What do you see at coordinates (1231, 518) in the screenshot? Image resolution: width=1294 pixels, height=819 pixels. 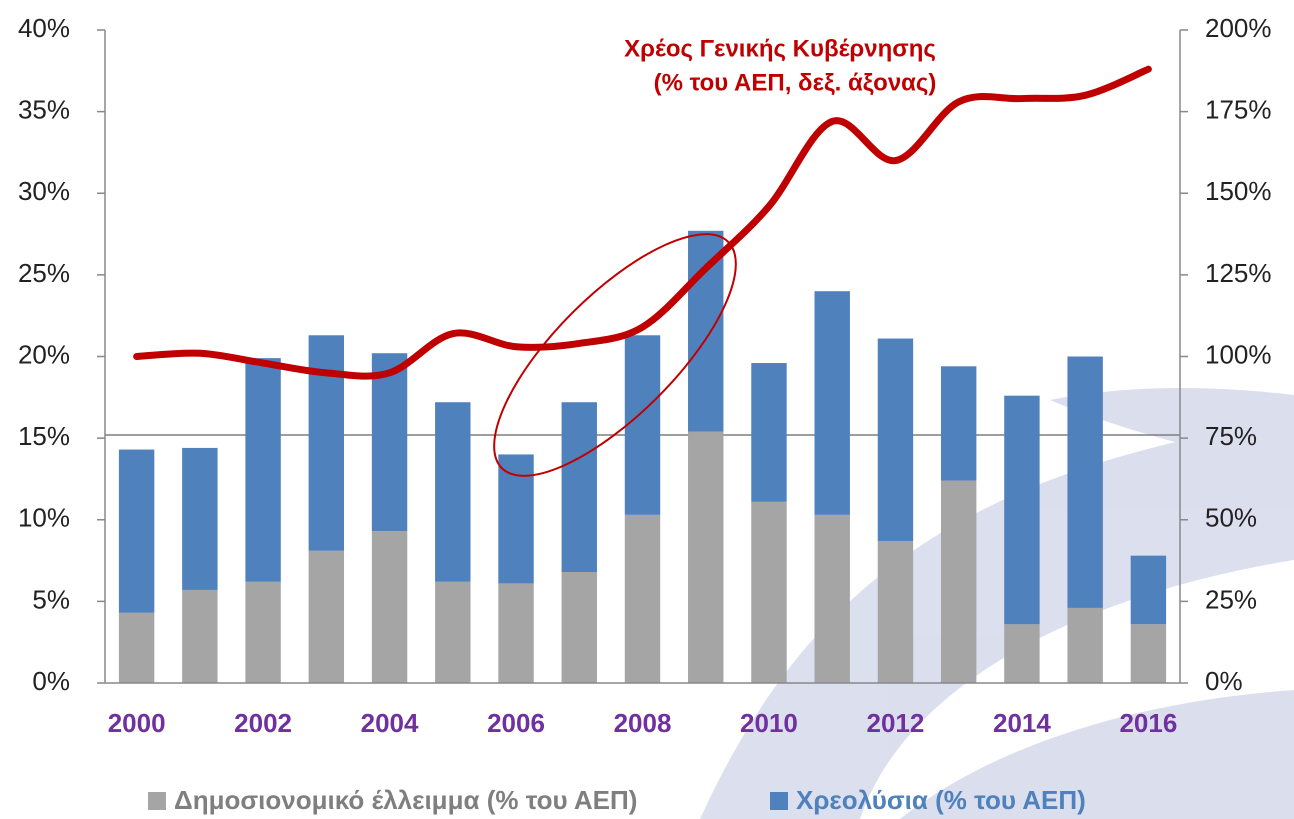 I see `y2-tick-label: 50%` at bounding box center [1231, 518].